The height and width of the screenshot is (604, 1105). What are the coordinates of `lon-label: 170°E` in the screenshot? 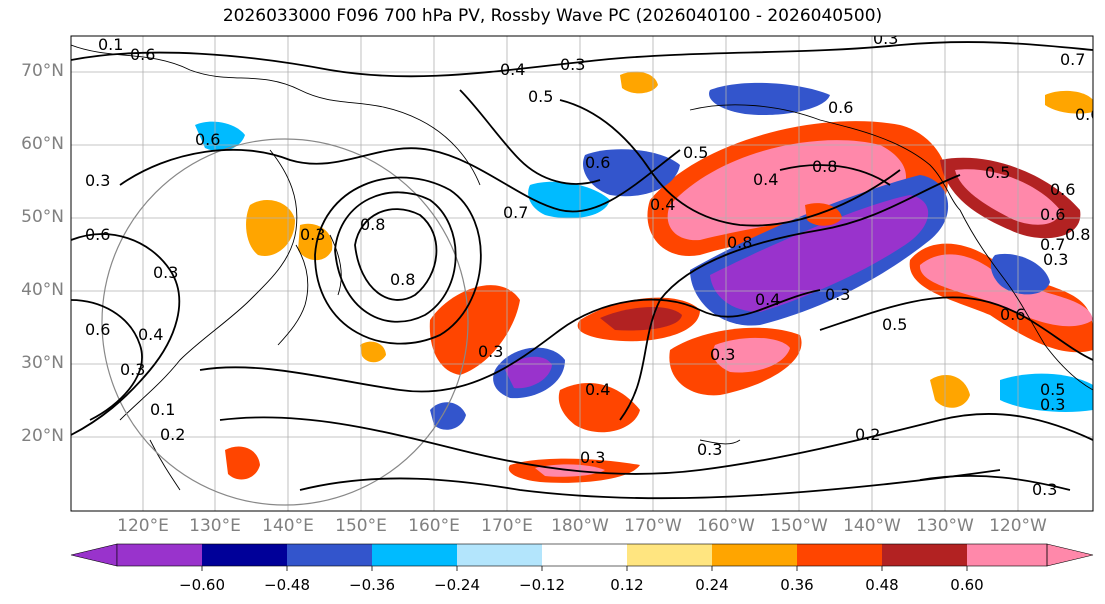 It's located at (507, 526).